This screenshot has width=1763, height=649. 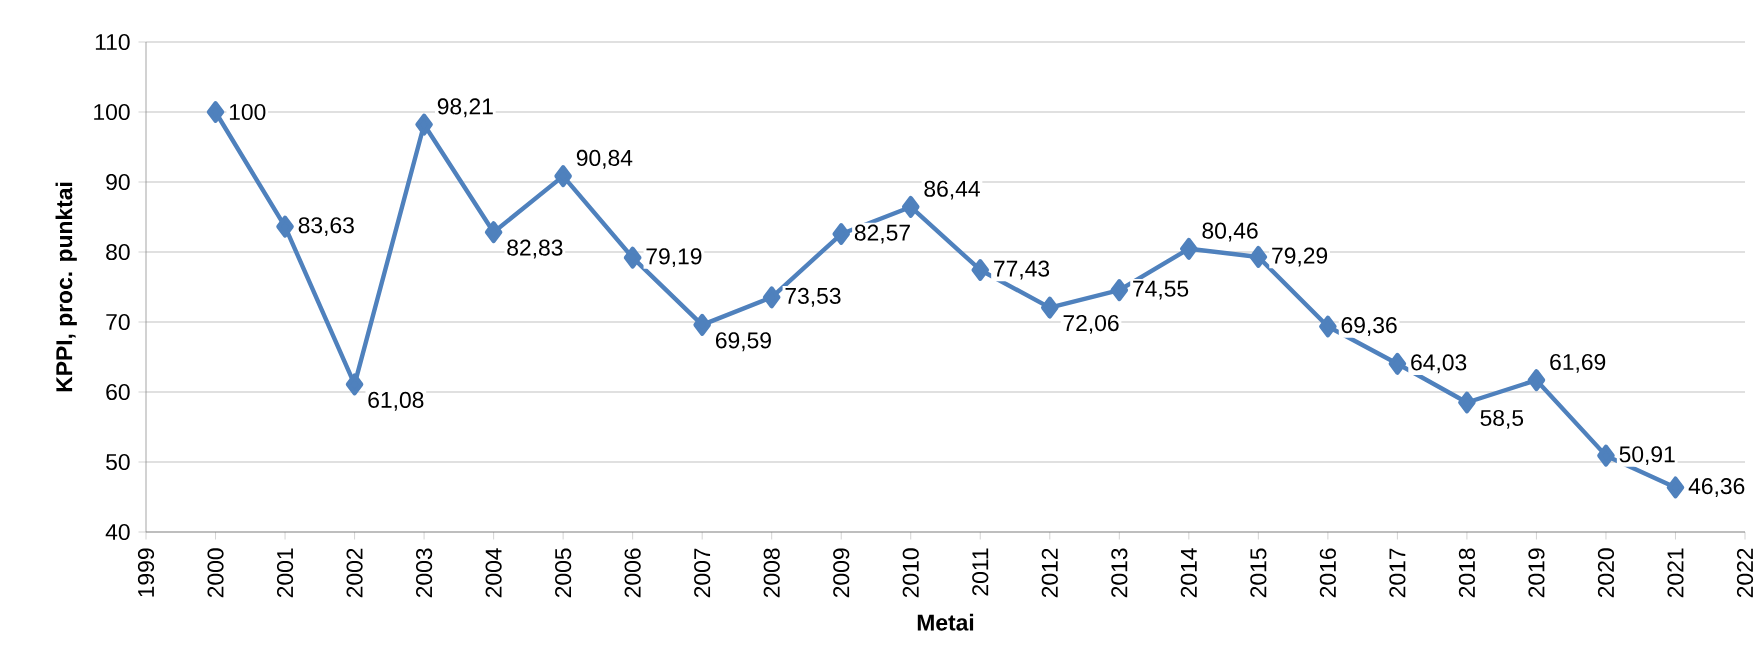 What do you see at coordinates (841, 573) in the screenshot?
I see `x-tick-label: 2009` at bounding box center [841, 573].